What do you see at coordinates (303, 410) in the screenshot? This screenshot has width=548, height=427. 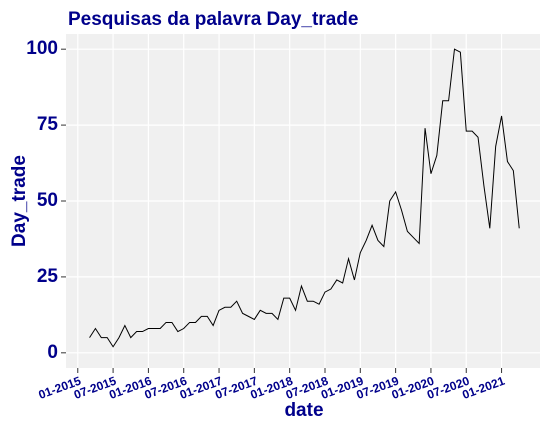 I see `x-axis-title: date` at bounding box center [303, 410].